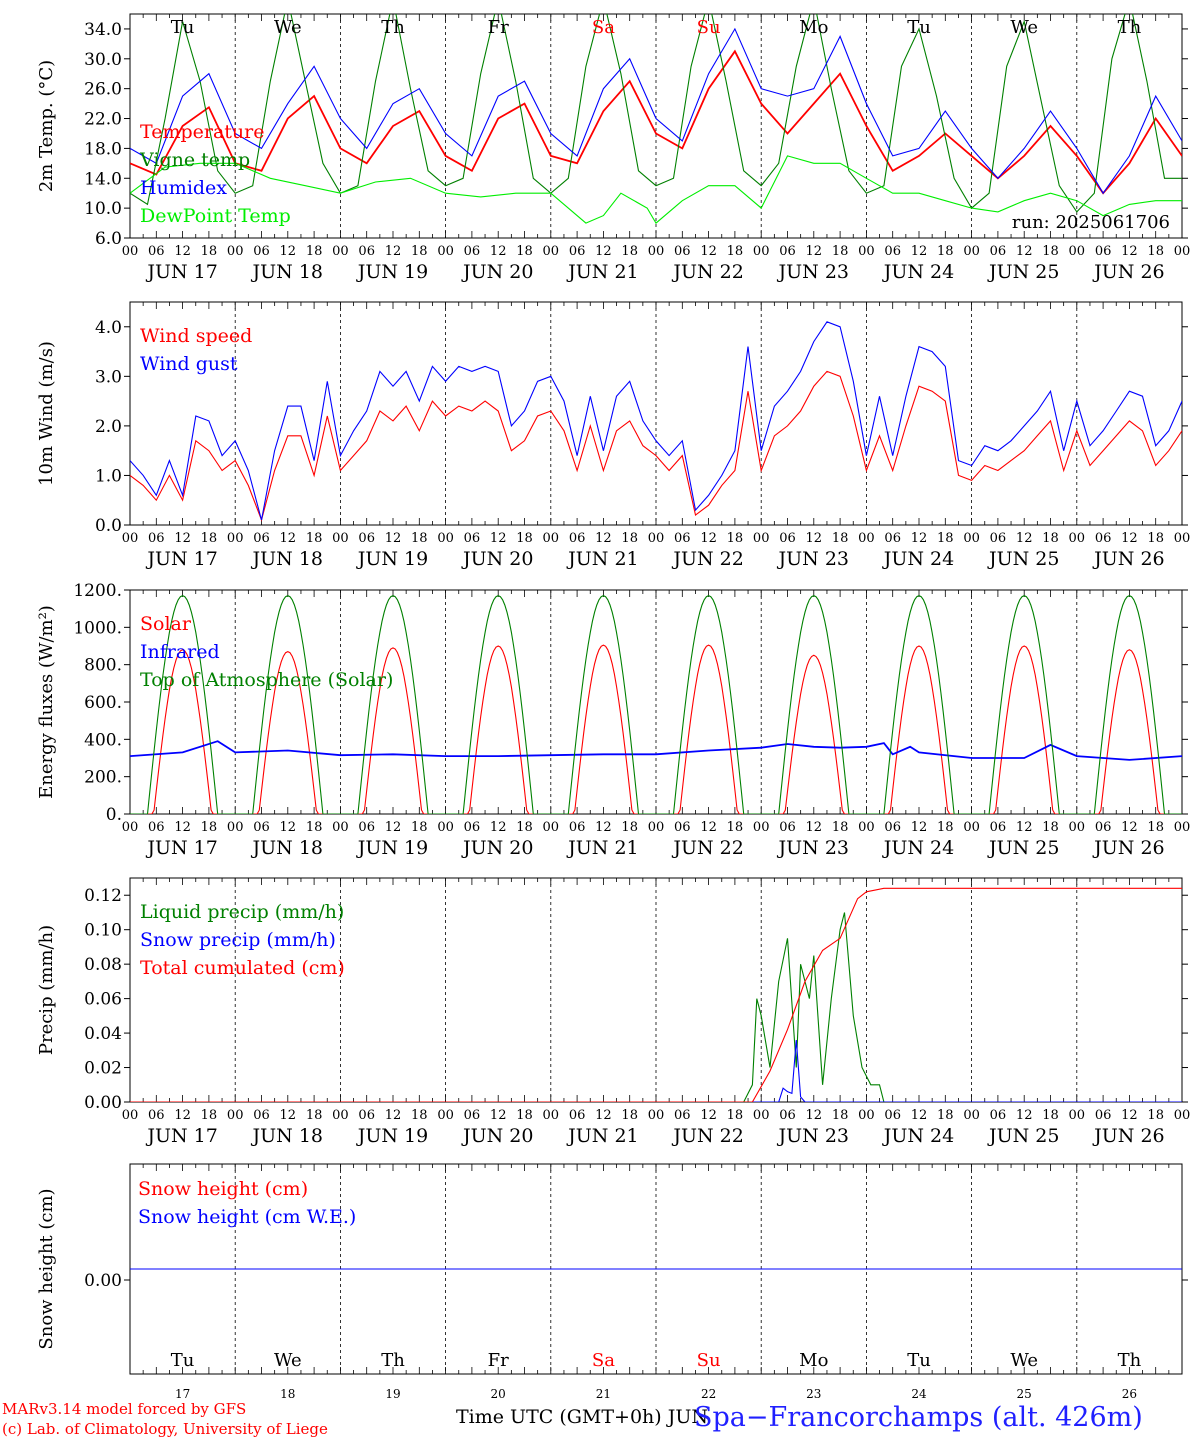 The height and width of the screenshot is (1440, 1194). What do you see at coordinates (108, 526) in the screenshot?
I see `y-tick-label: 0.0` at bounding box center [108, 526].